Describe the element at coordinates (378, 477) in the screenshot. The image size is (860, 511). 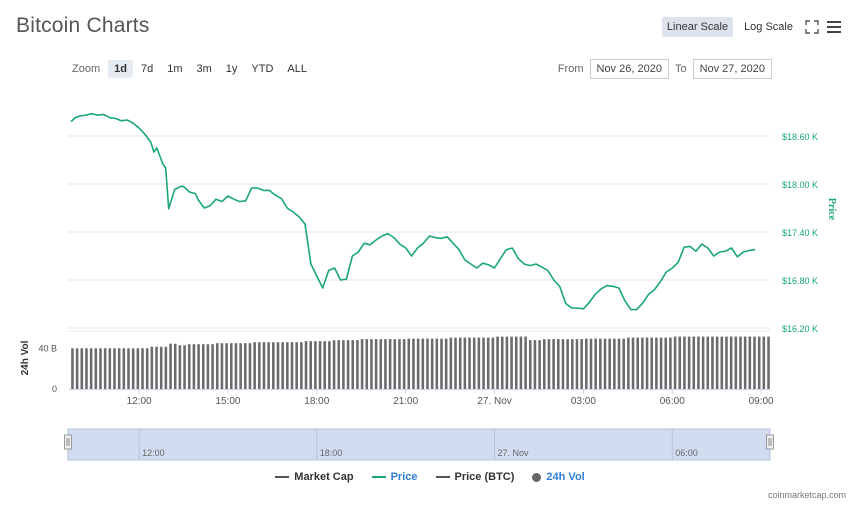
I see `price-swatch` at that location.